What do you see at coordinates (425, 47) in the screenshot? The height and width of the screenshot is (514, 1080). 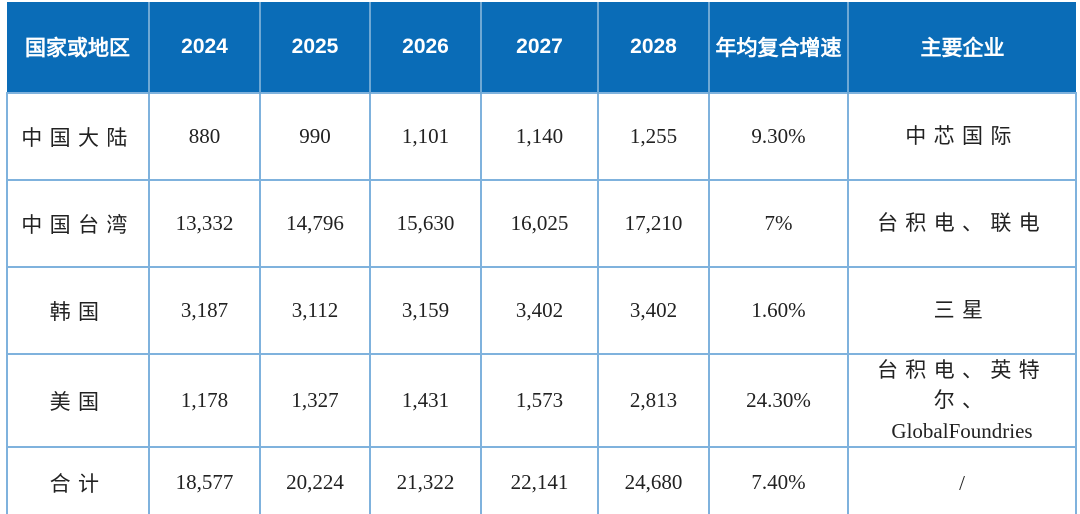 I see `column-header-2026: 2026` at bounding box center [425, 47].